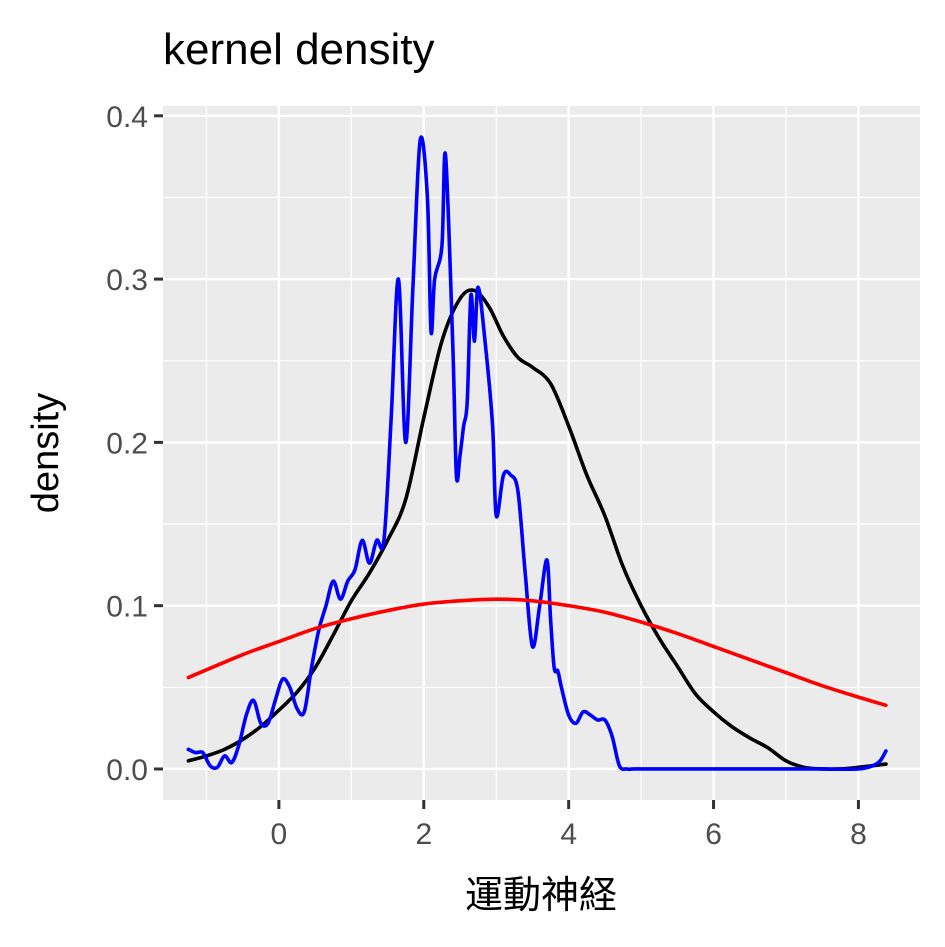 This screenshot has height=947, width=945. What do you see at coordinates (298, 49) in the screenshot?
I see `chart-title: kernel density` at bounding box center [298, 49].